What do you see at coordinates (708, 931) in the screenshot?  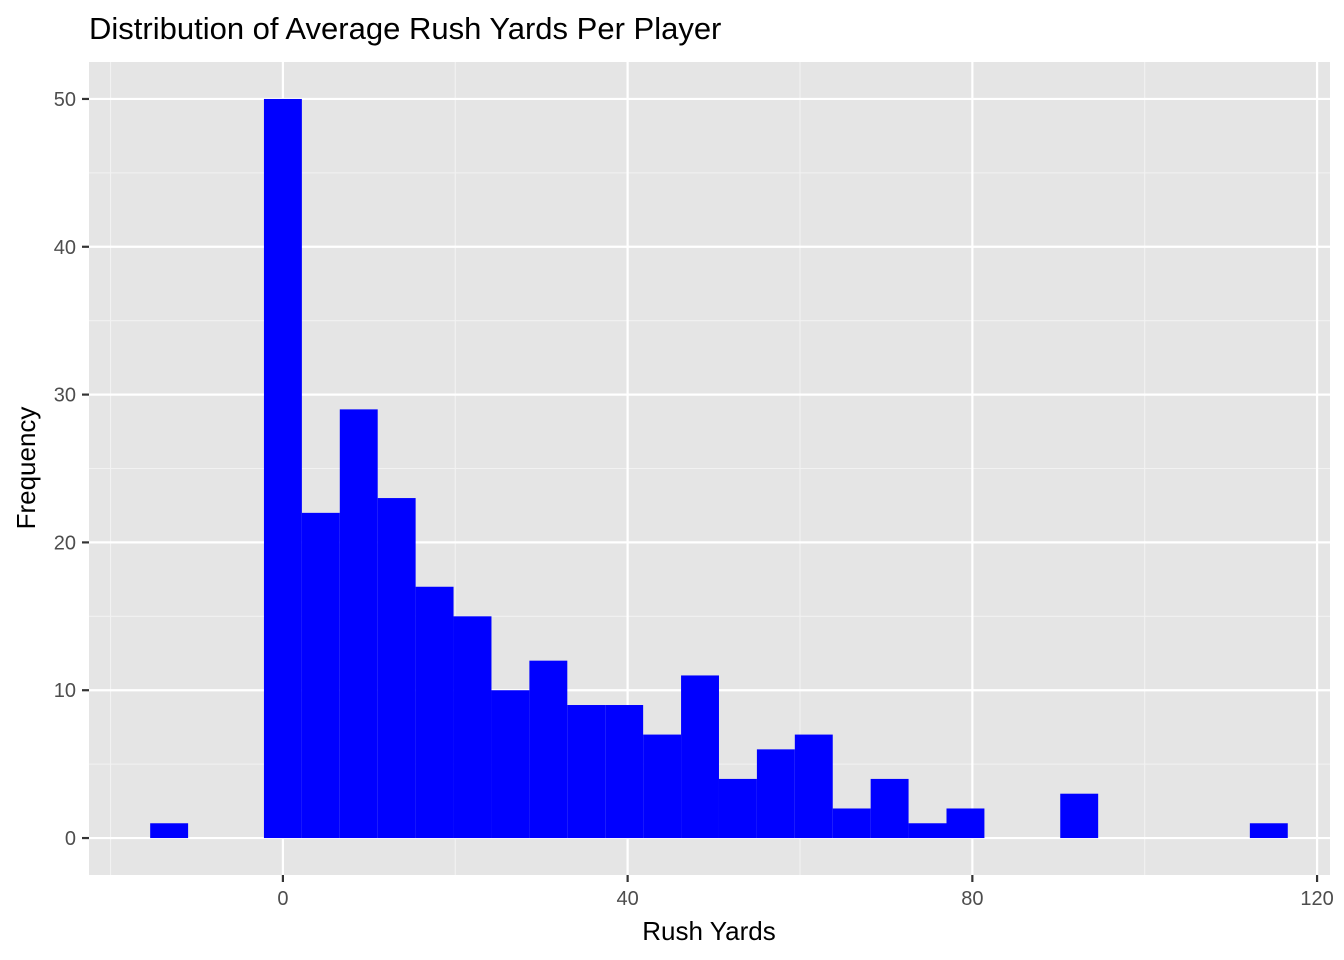 I see `x-axis-title: Rush Yards` at bounding box center [708, 931].